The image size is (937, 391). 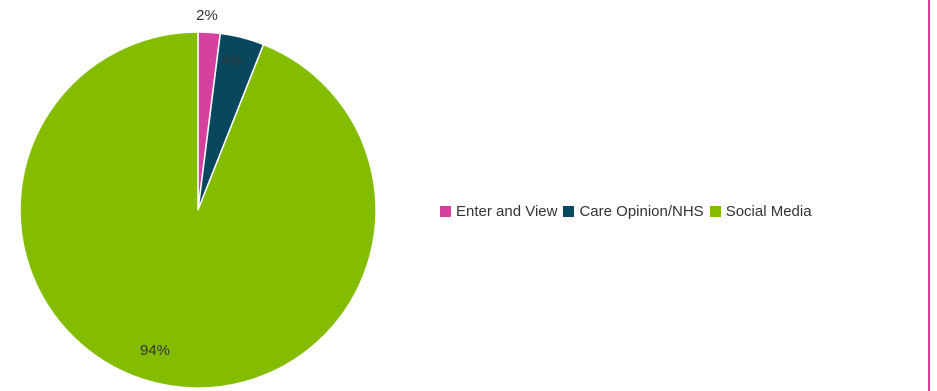 What do you see at coordinates (768, 211) in the screenshot?
I see `legend-label-social-media: Social Media` at bounding box center [768, 211].